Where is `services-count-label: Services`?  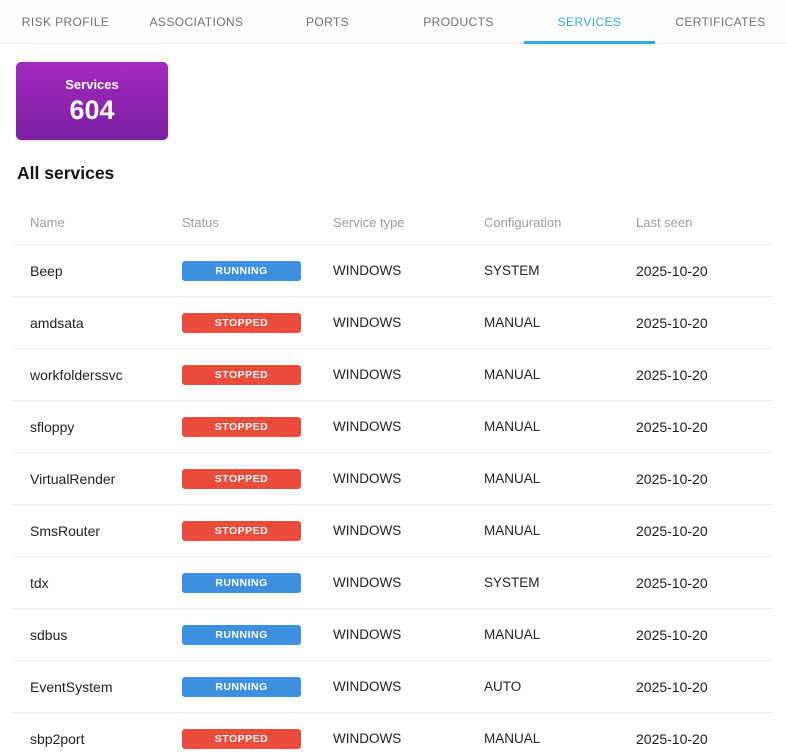 services-count-label: Services is located at coordinates (92, 84).